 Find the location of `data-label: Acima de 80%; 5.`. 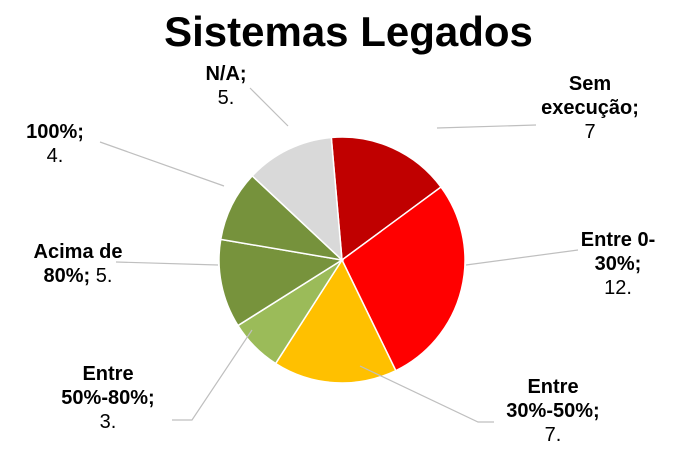

data-label: Acima de 80%; 5. is located at coordinates (78, 264).